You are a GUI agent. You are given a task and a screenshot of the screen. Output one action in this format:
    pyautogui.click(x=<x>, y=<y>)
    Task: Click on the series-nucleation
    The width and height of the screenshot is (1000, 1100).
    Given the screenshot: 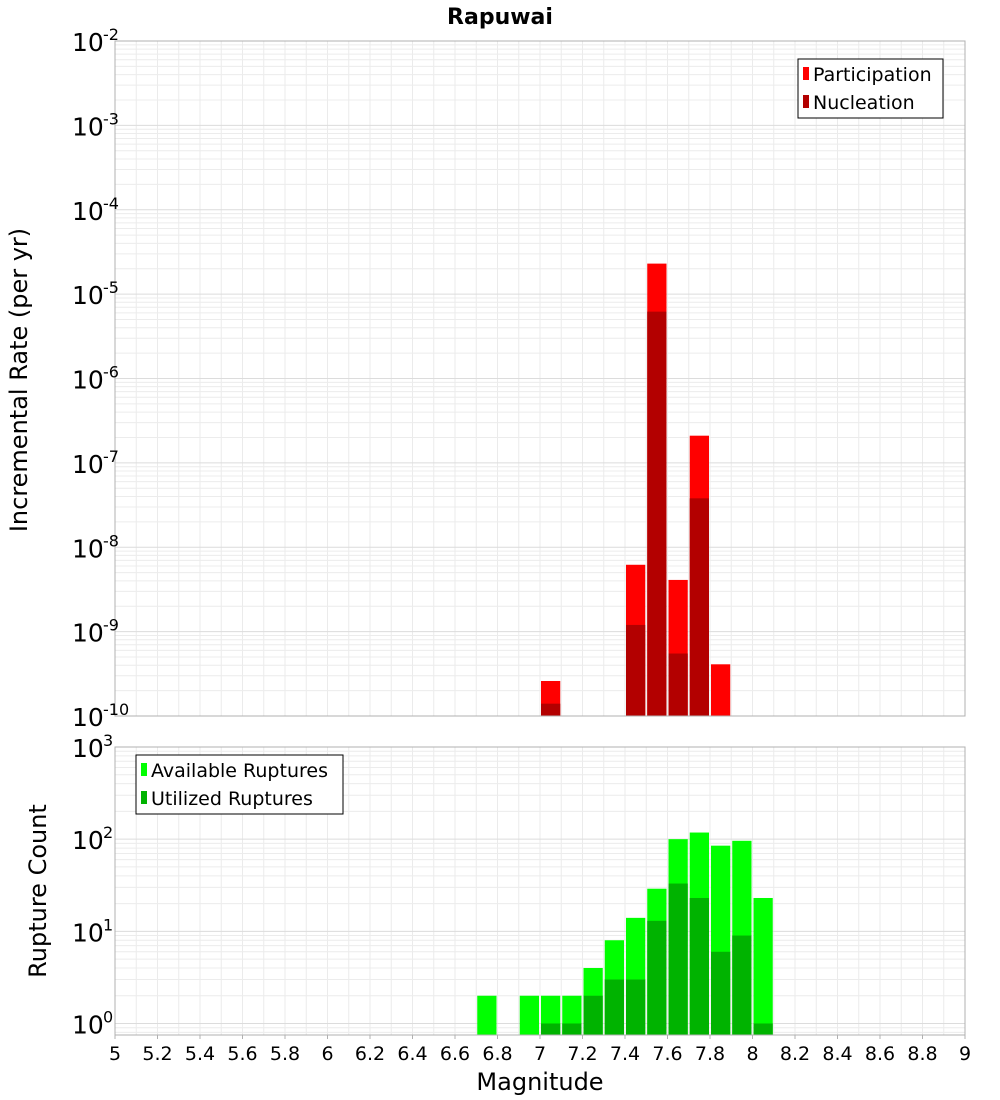 What is the action you would take?
    pyautogui.click(x=625, y=513)
    